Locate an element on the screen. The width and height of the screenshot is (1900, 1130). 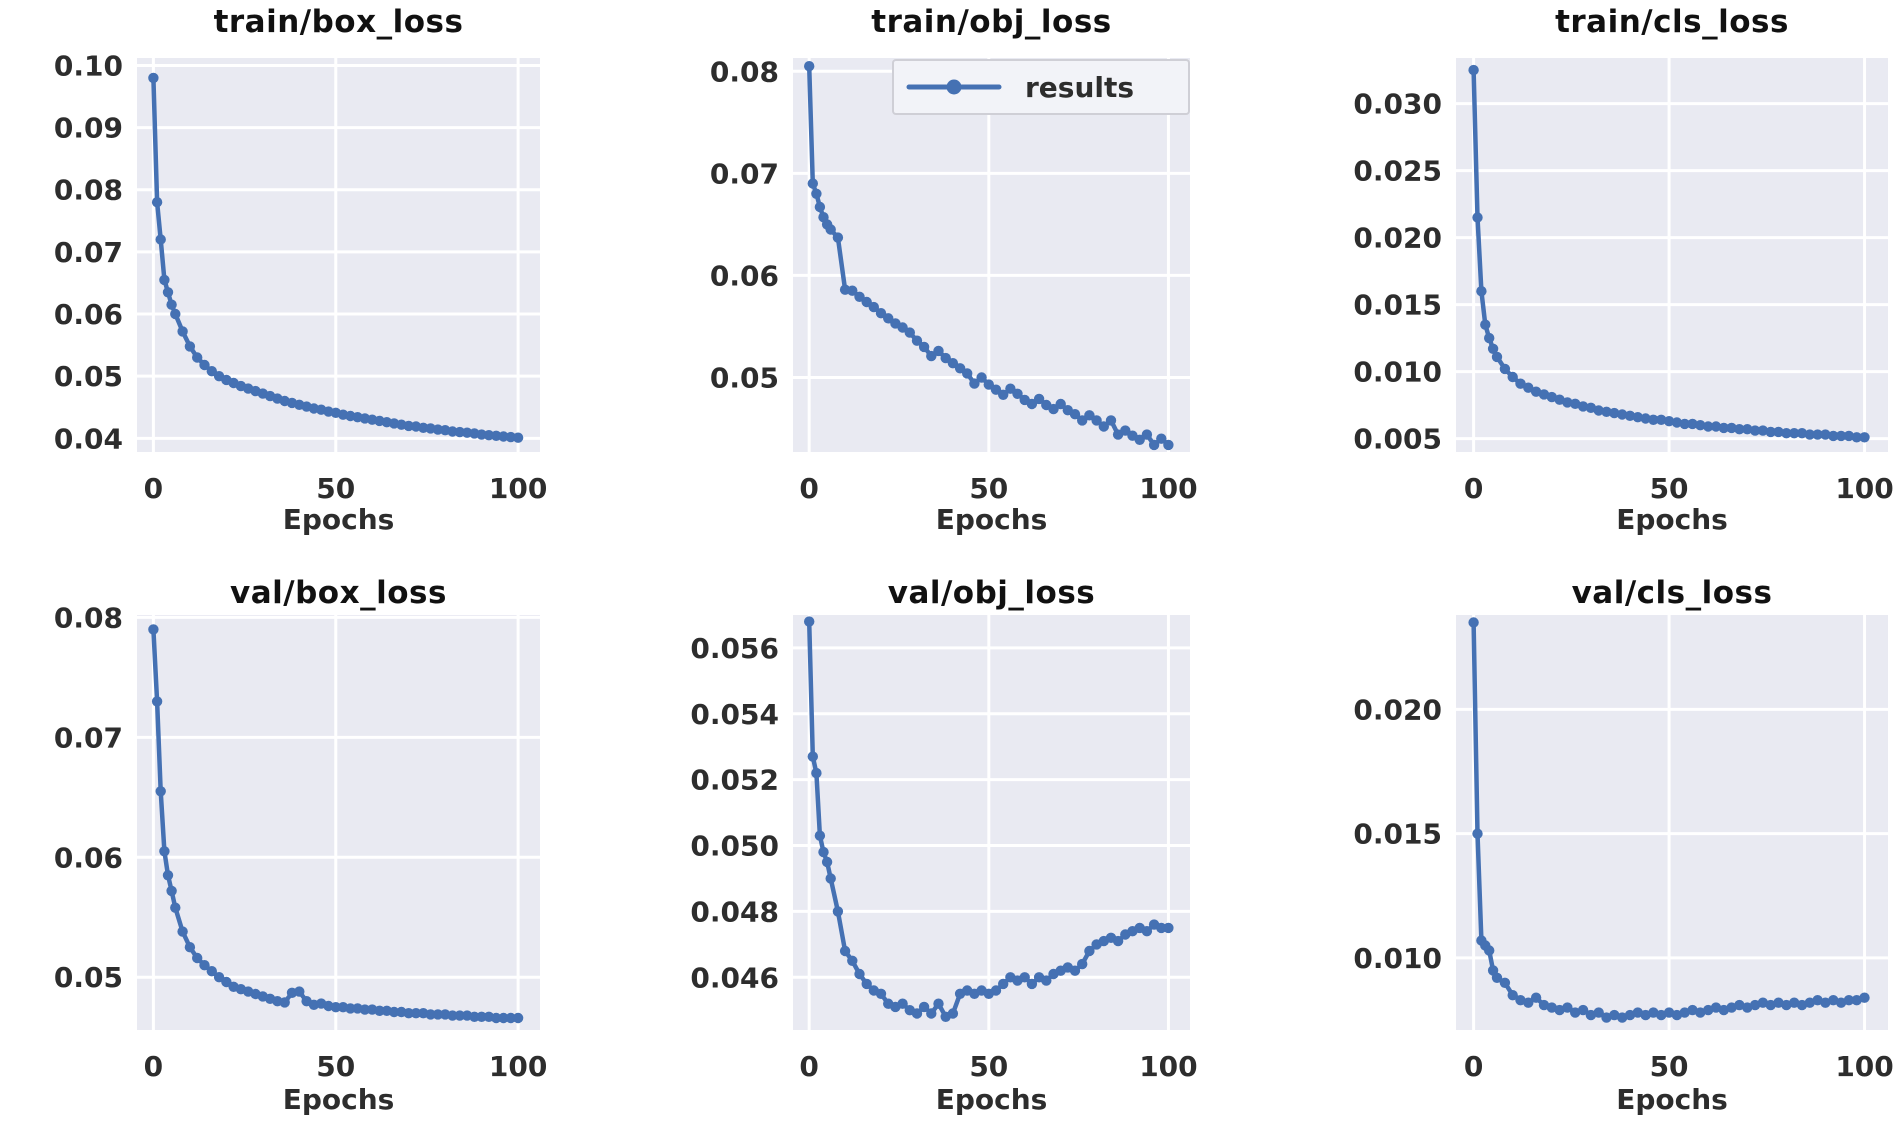
svg-text: 0.046 is located at coordinates (734, 977).